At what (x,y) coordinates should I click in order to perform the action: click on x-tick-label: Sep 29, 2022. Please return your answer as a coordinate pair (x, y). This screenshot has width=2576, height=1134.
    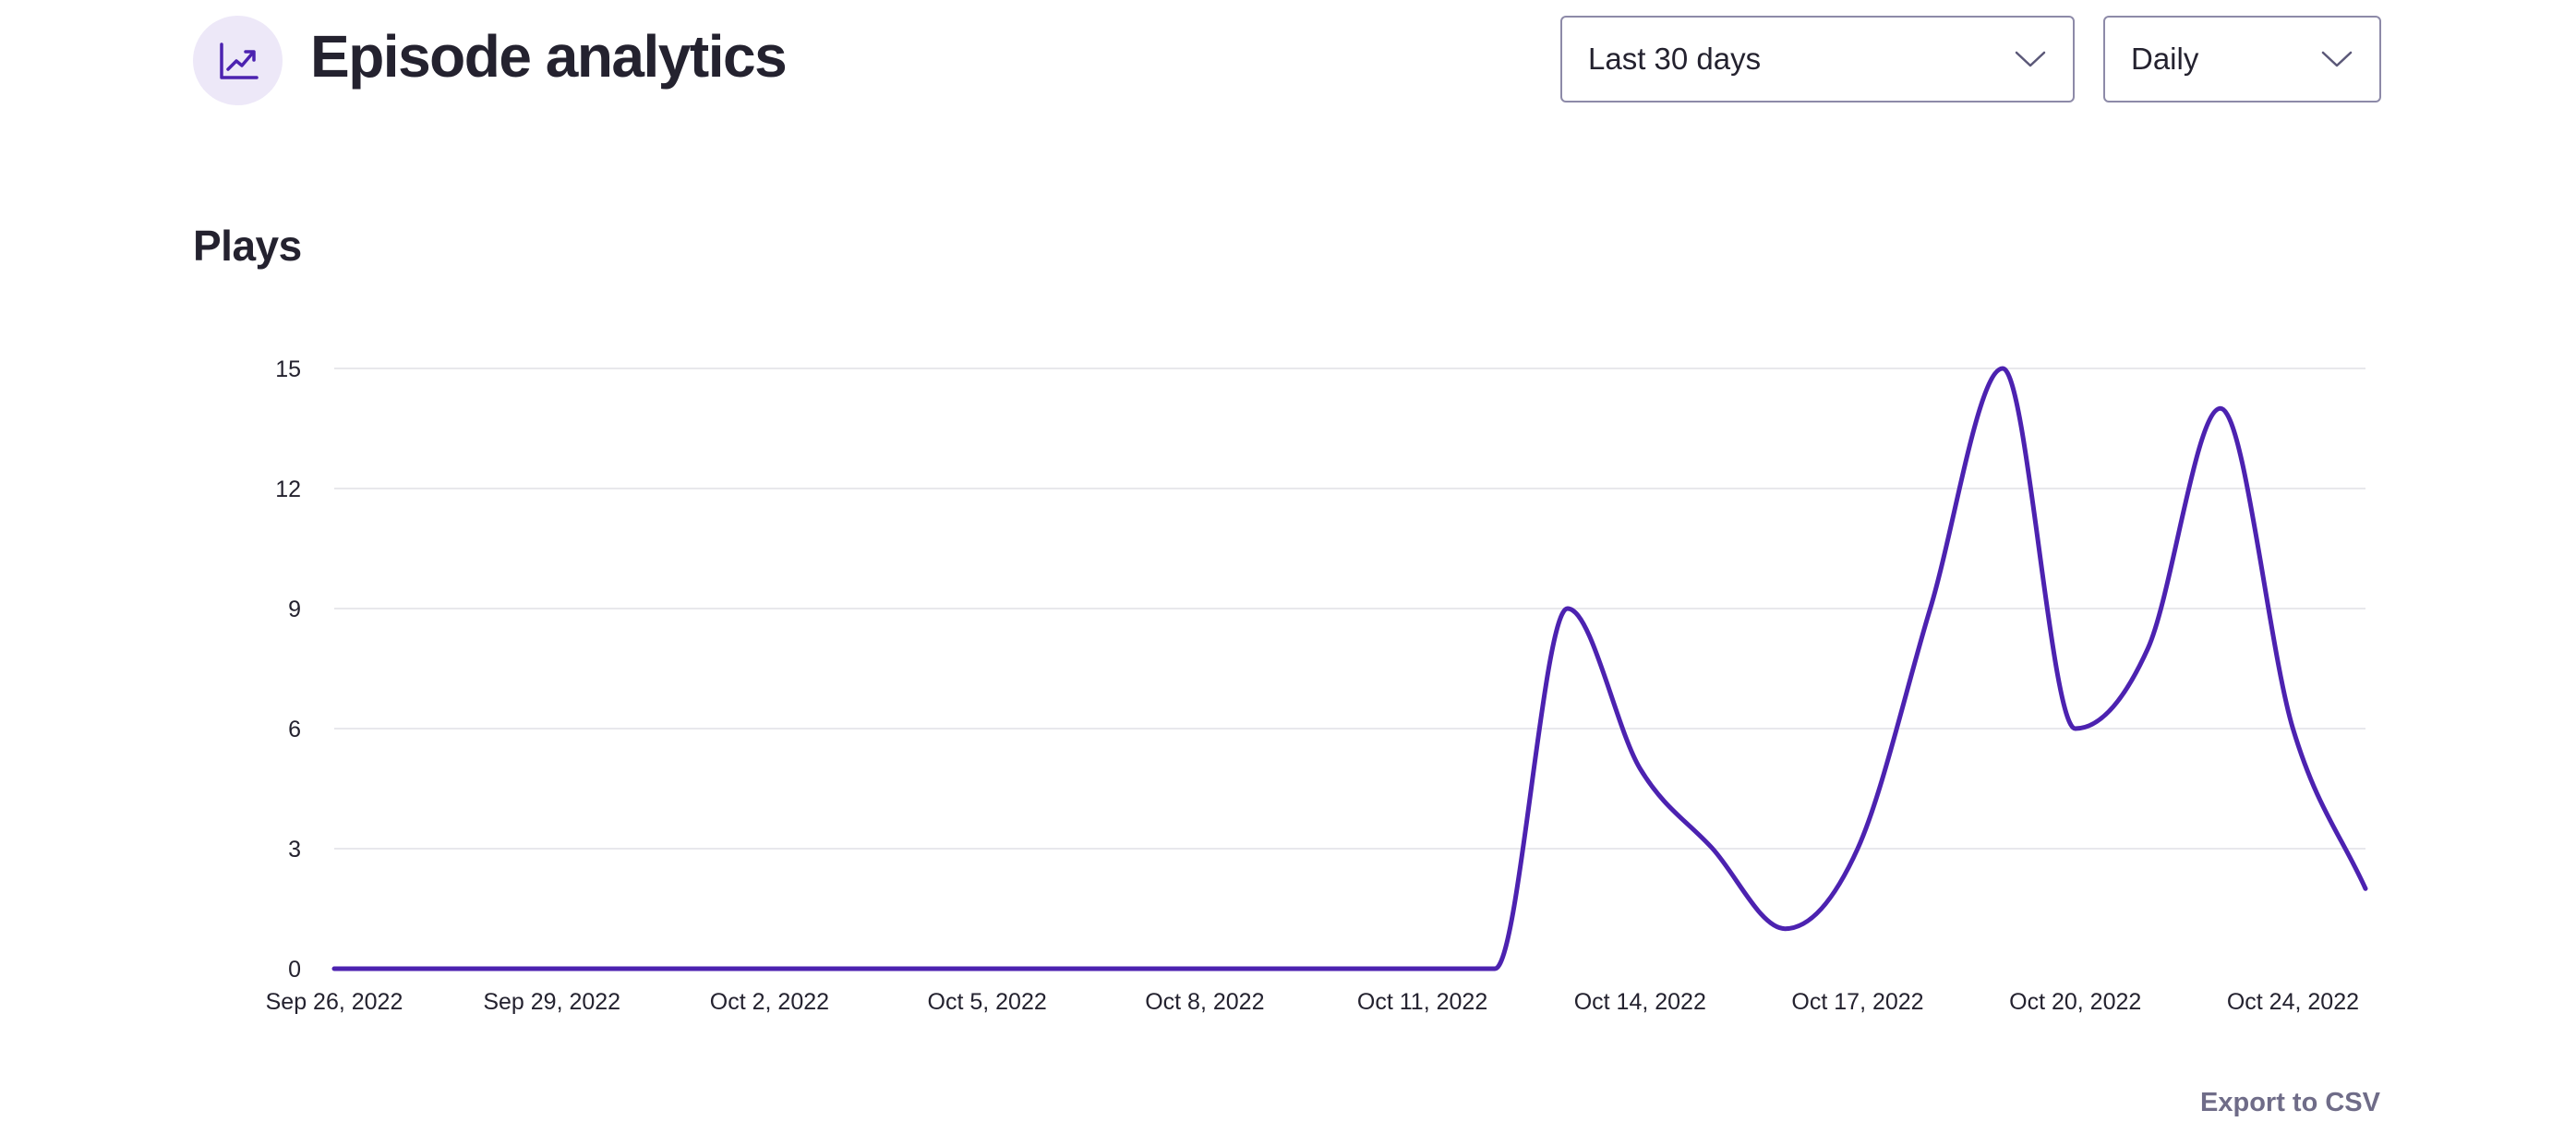
    Looking at the image, I should click on (551, 1002).